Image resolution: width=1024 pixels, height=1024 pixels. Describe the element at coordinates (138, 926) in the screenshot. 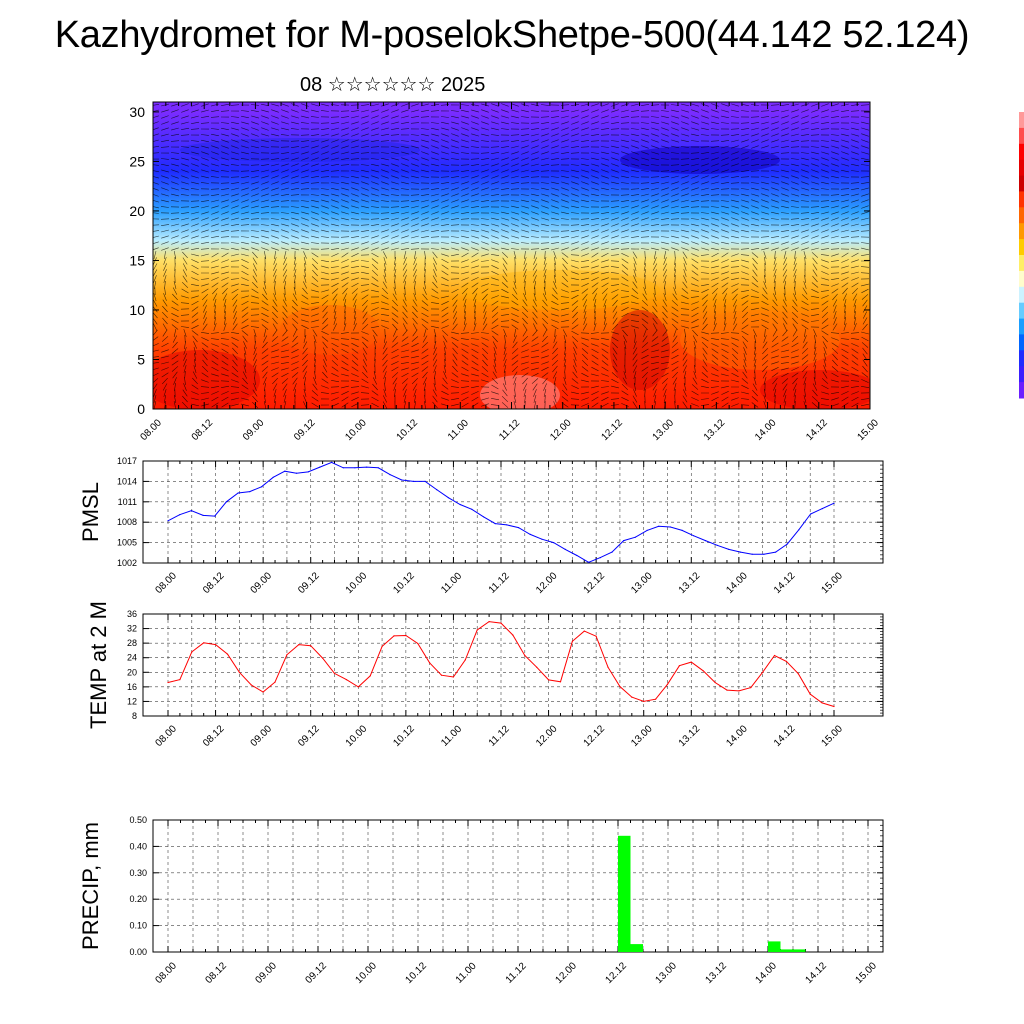

I see `y-tick-label: 0.10` at that location.